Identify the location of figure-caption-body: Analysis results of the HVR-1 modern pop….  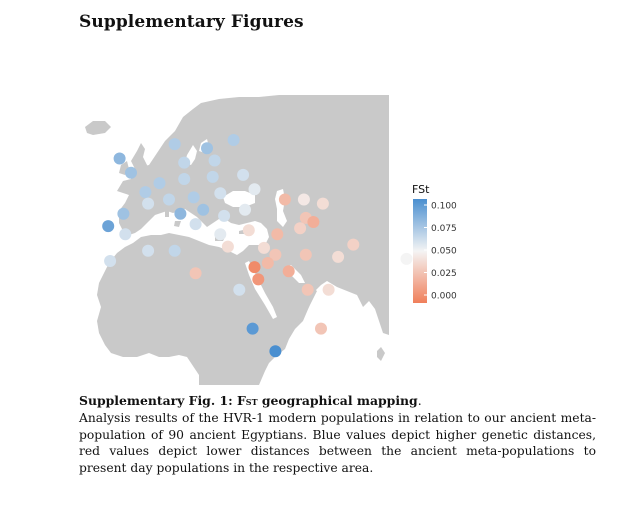
(337, 443).